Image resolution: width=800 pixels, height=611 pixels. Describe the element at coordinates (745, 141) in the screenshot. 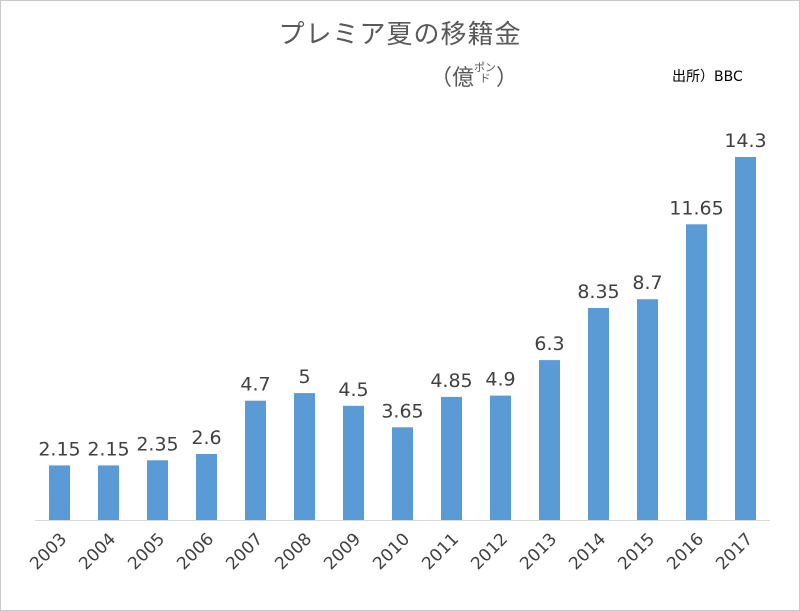

I see `value-label-2017: 14.3` at that location.